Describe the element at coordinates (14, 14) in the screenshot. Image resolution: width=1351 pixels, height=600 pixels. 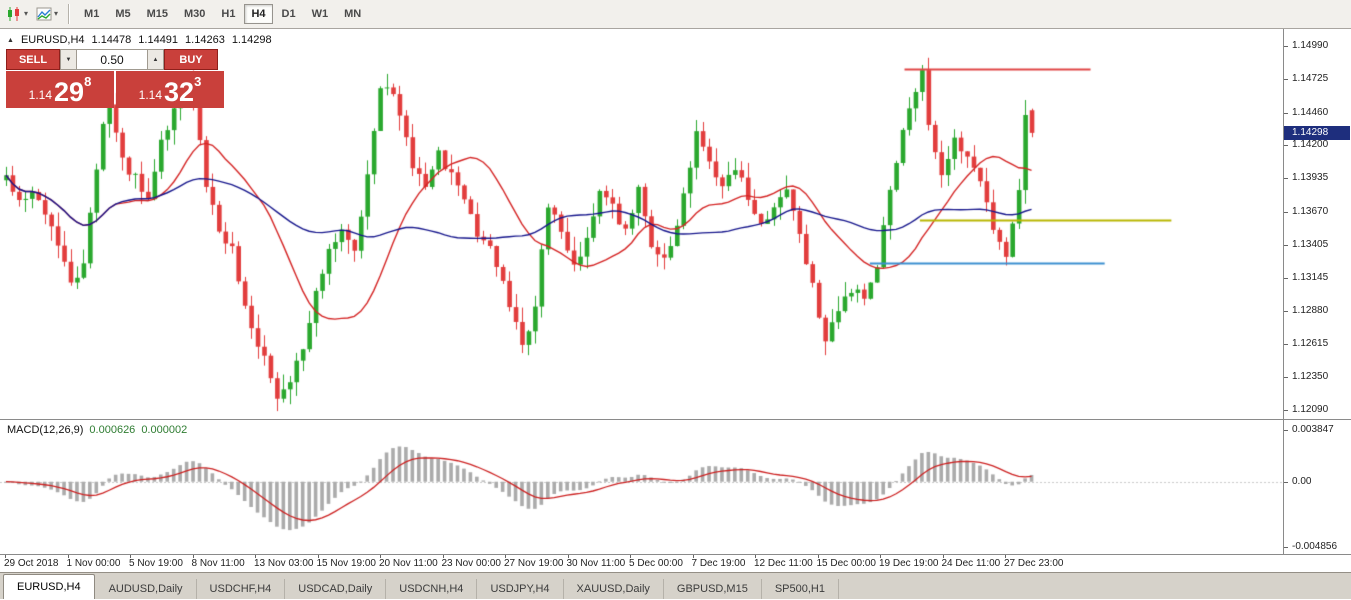
I see `candlestick-chart-icon` at that location.